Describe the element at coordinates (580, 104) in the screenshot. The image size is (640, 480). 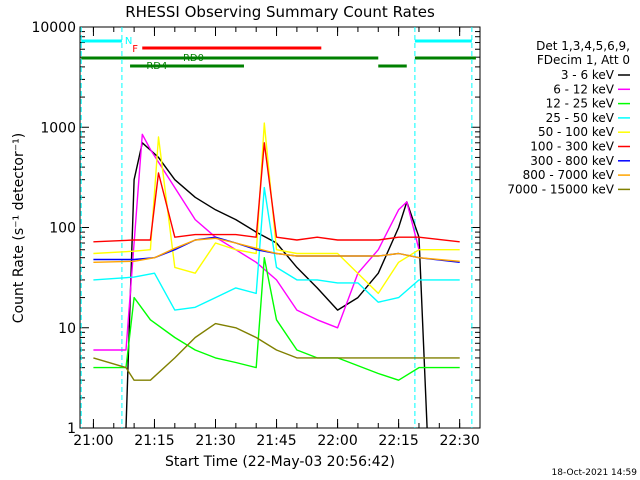
I see `legend-entry: 12 - 25 keV` at that location.